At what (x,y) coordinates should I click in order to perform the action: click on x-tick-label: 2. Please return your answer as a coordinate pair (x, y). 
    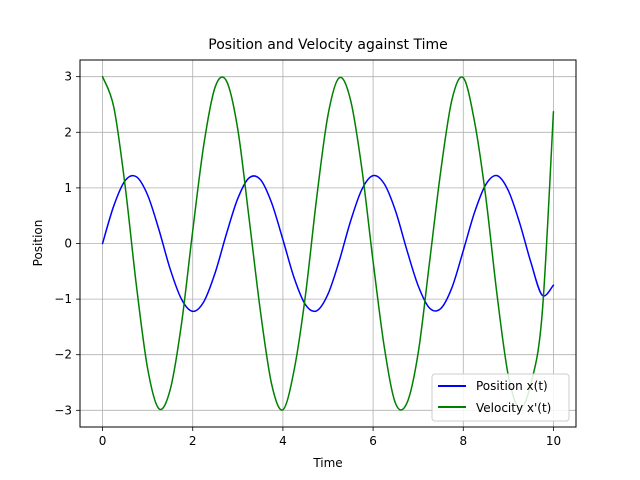
    Looking at the image, I should click on (193, 441).